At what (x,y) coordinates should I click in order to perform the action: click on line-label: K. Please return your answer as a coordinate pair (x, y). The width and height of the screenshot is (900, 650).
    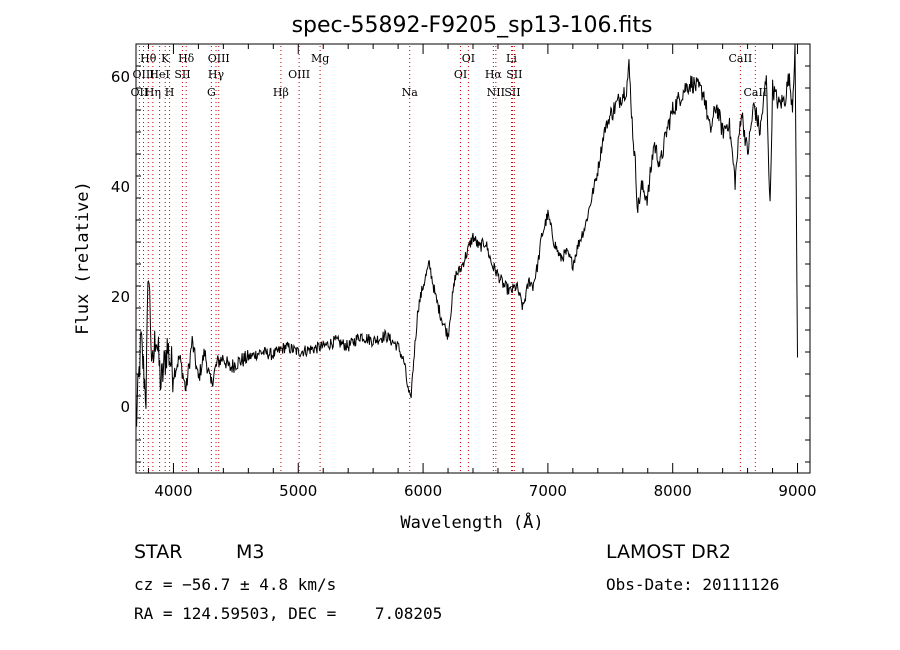
    Looking at the image, I should click on (165, 58).